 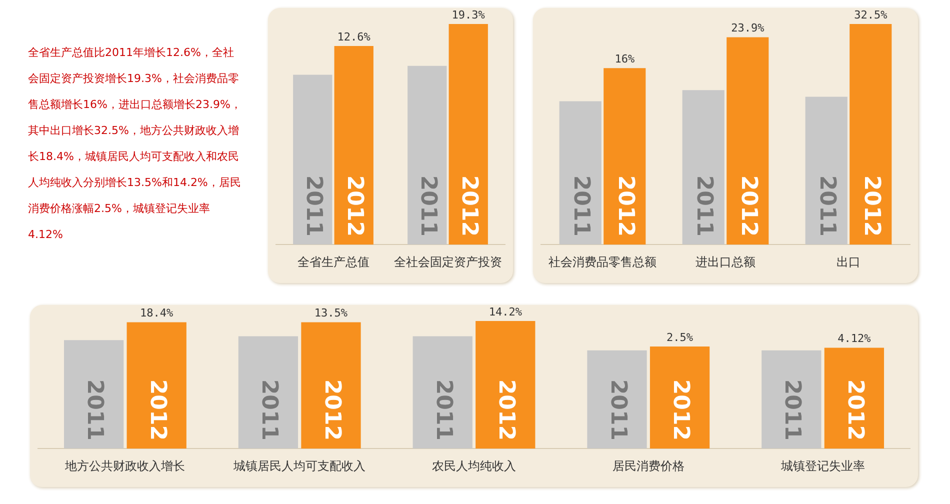 I want to click on annotation: 16%, so click(x=624, y=59).